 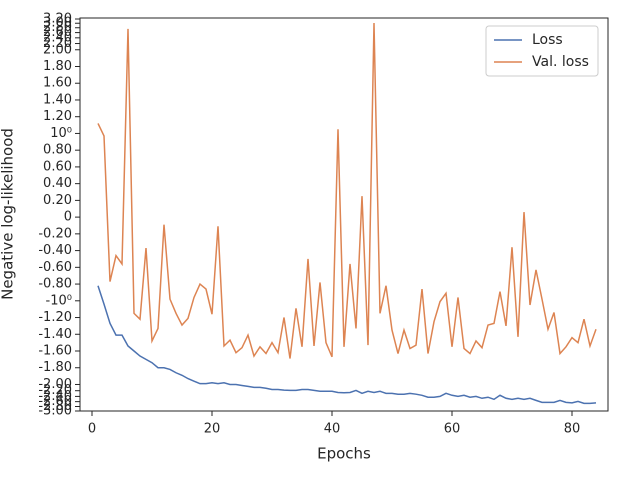 I want to click on y-tick-label: 1.80, so click(x=57, y=66).